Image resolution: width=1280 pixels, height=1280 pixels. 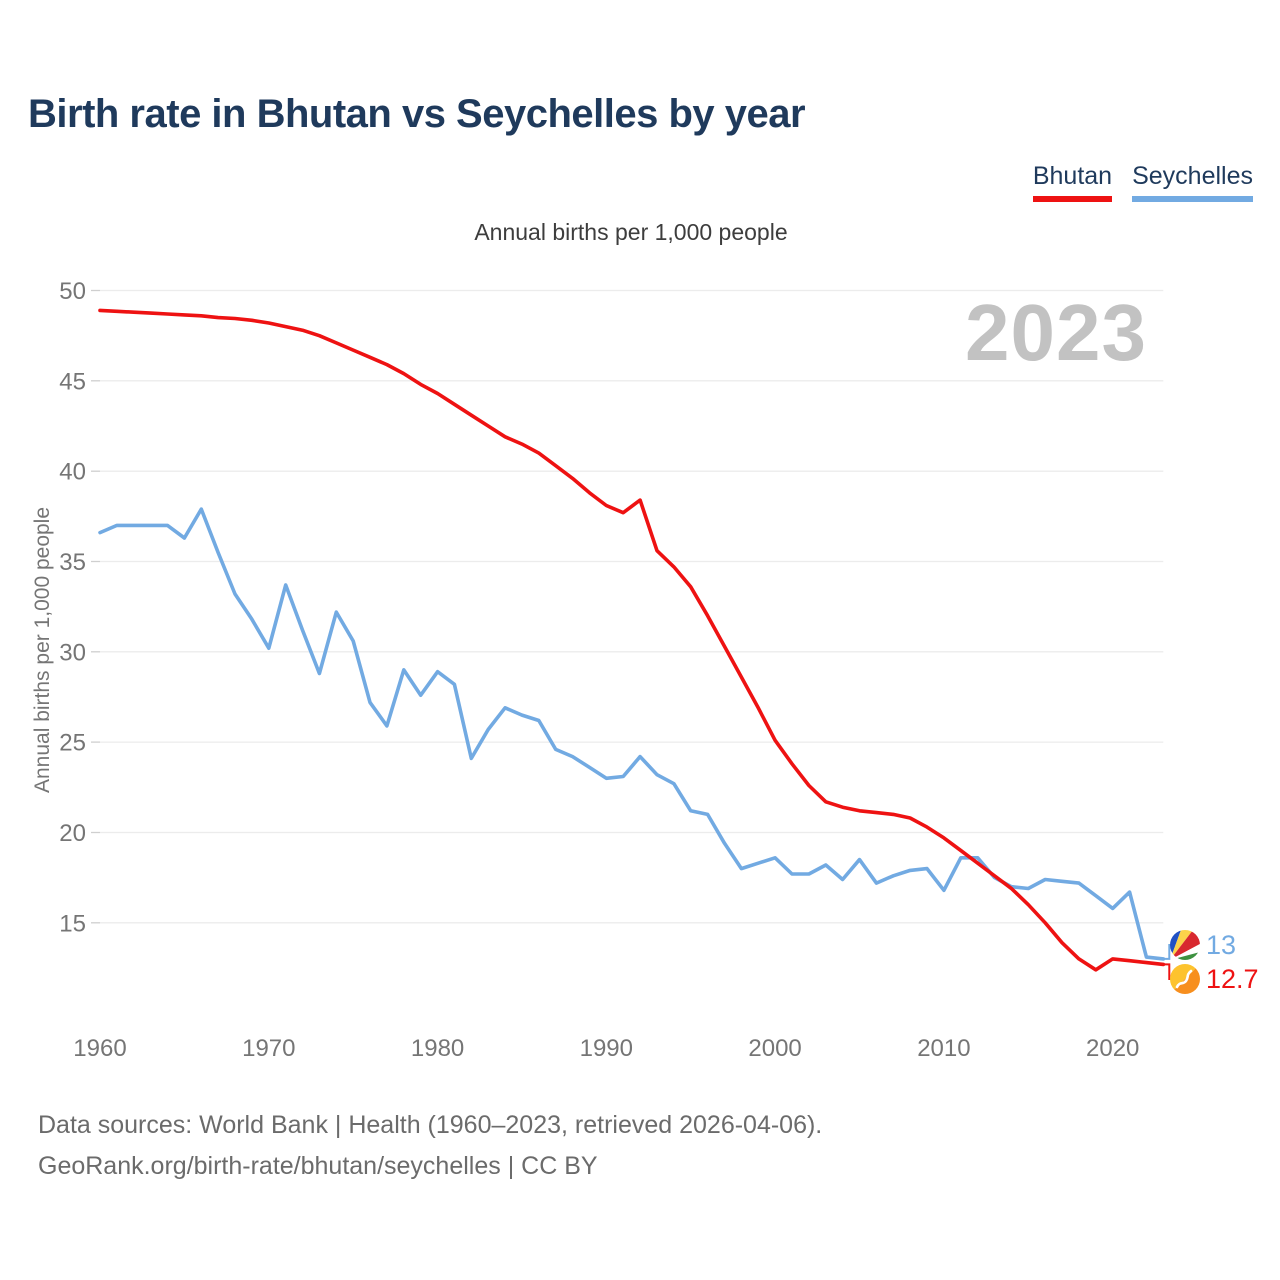 What do you see at coordinates (1185, 979) in the screenshot?
I see `bhutan-flag-icon` at bounding box center [1185, 979].